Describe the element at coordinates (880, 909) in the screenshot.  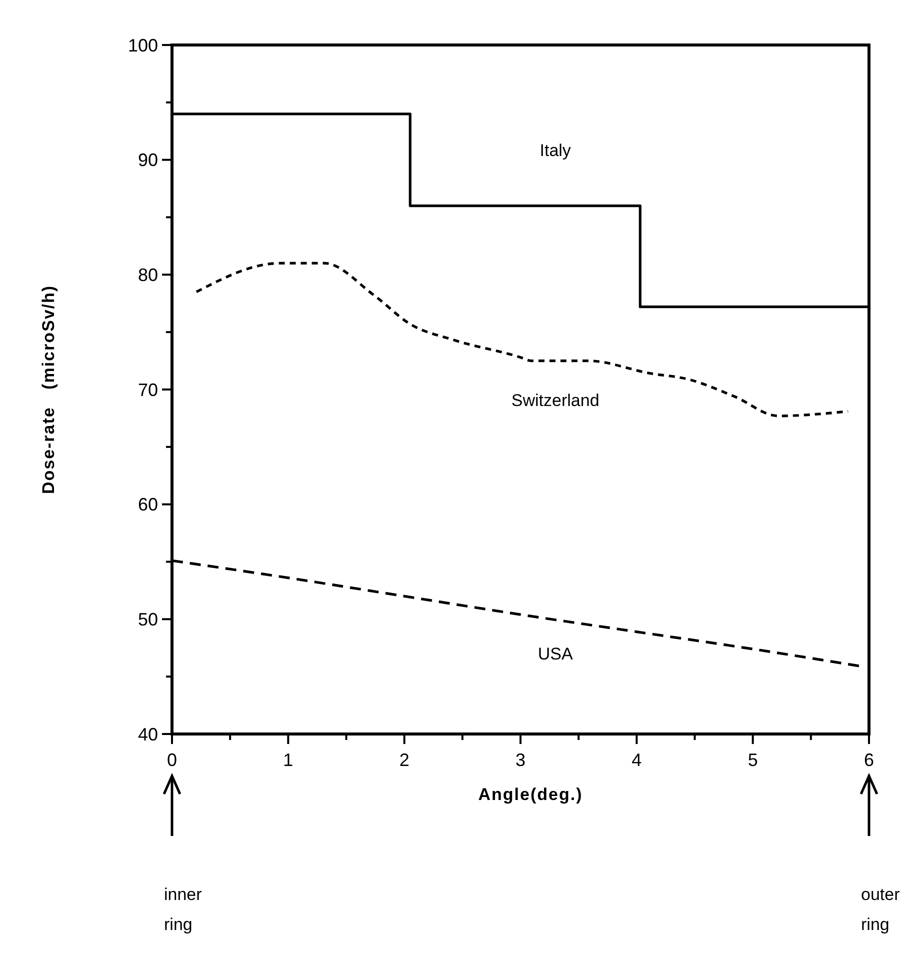
I see `text: outer ring` at that location.